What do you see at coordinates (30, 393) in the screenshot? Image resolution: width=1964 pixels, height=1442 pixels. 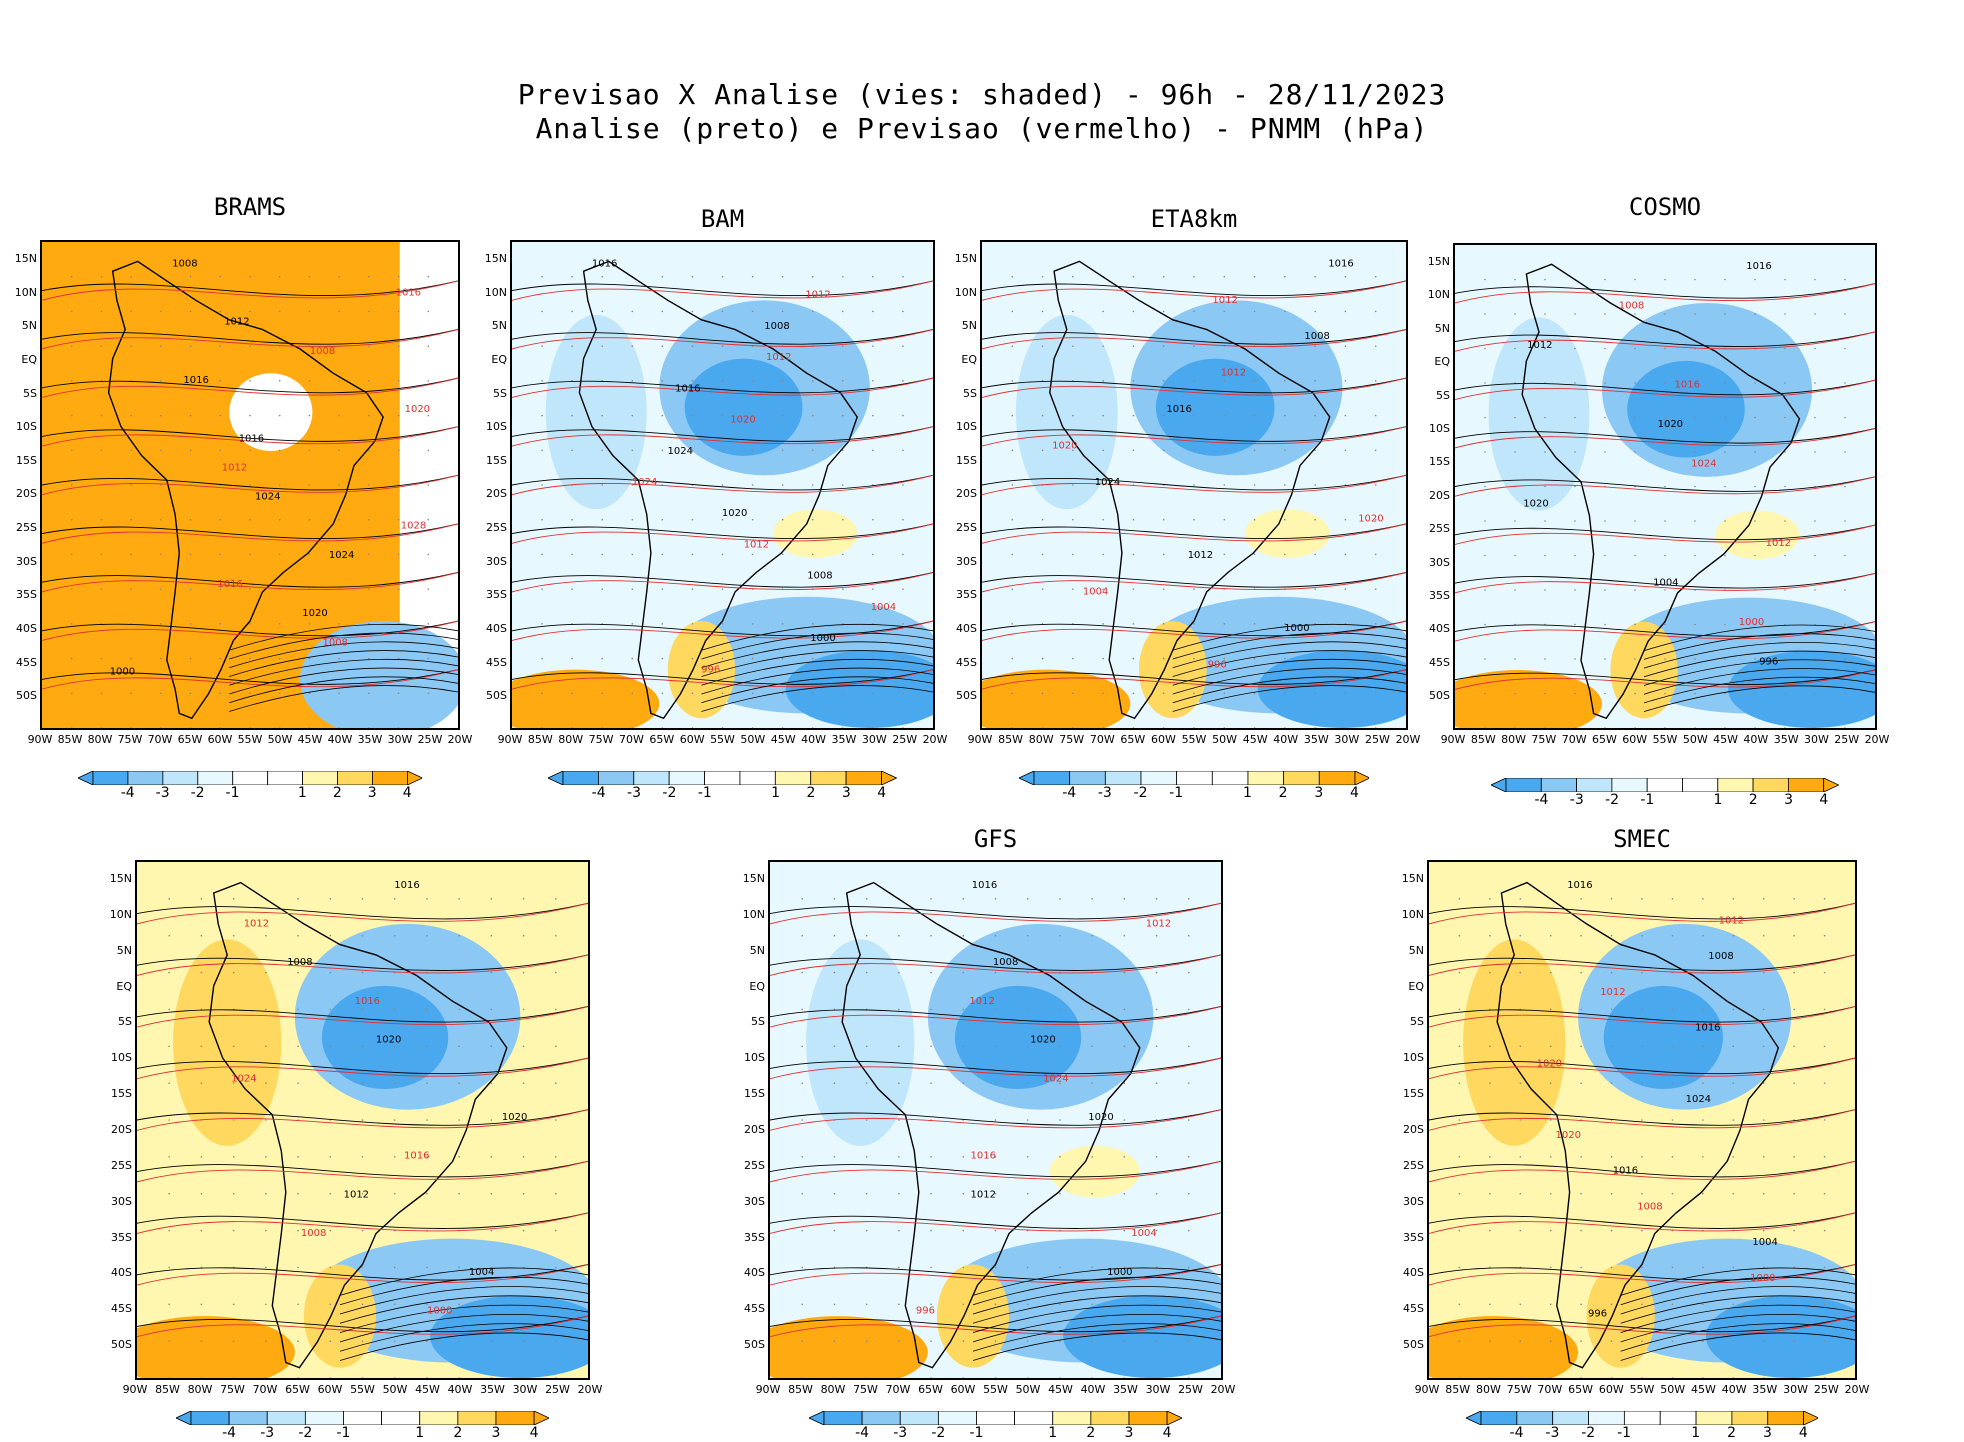 I see `lat-tick-label: 5S` at bounding box center [30, 393].